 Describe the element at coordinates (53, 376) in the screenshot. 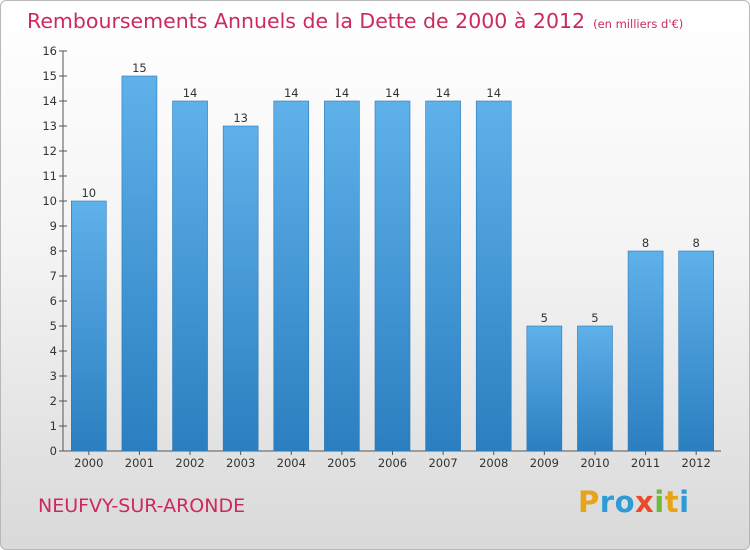

I see `y-tick-label: 3` at that location.